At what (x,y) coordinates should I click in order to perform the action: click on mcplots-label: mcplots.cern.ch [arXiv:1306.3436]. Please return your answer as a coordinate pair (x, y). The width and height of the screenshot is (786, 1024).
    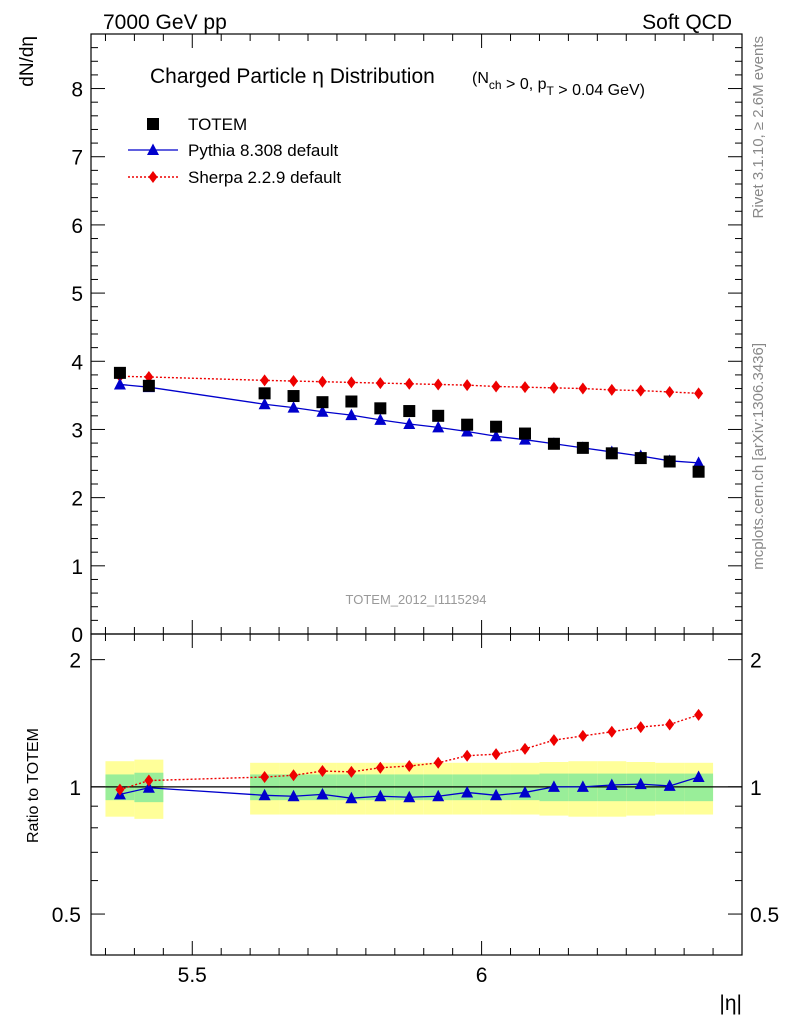
    Looking at the image, I should click on (758, 456).